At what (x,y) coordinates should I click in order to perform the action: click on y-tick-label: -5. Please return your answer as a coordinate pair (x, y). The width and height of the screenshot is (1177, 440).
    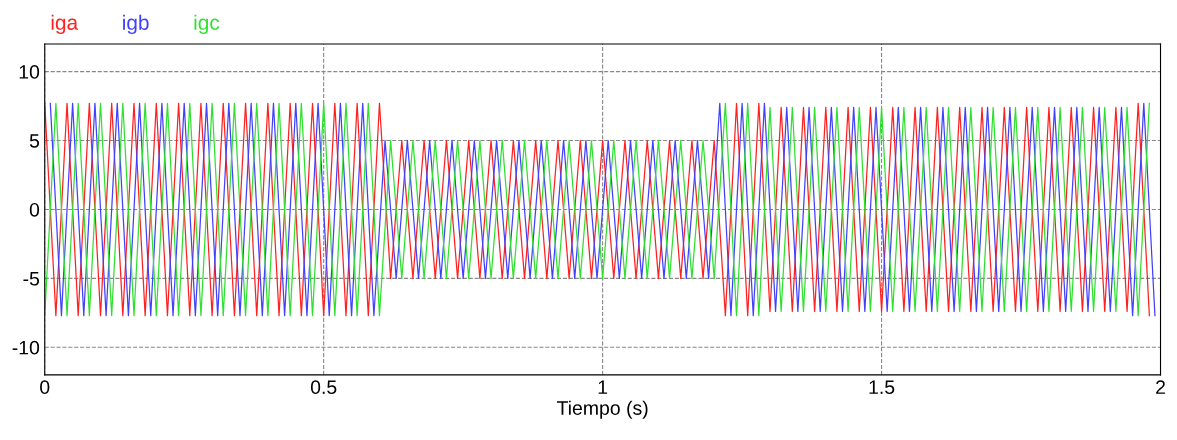
    Looking at the image, I should click on (31, 279).